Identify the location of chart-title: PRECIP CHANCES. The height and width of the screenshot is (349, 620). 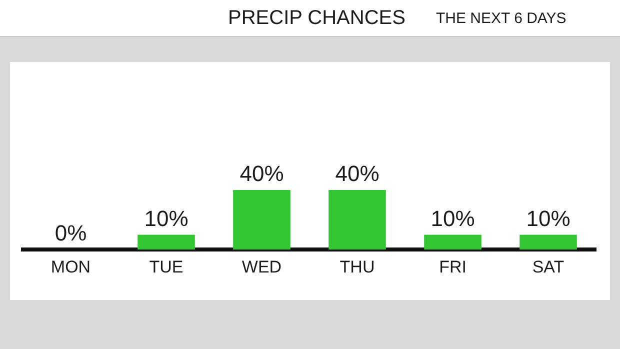
(317, 18).